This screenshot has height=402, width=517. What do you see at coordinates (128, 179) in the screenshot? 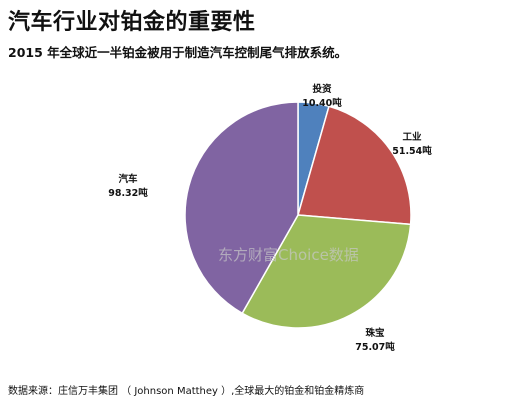
I see `slice-name-label: 汽车` at bounding box center [128, 179].